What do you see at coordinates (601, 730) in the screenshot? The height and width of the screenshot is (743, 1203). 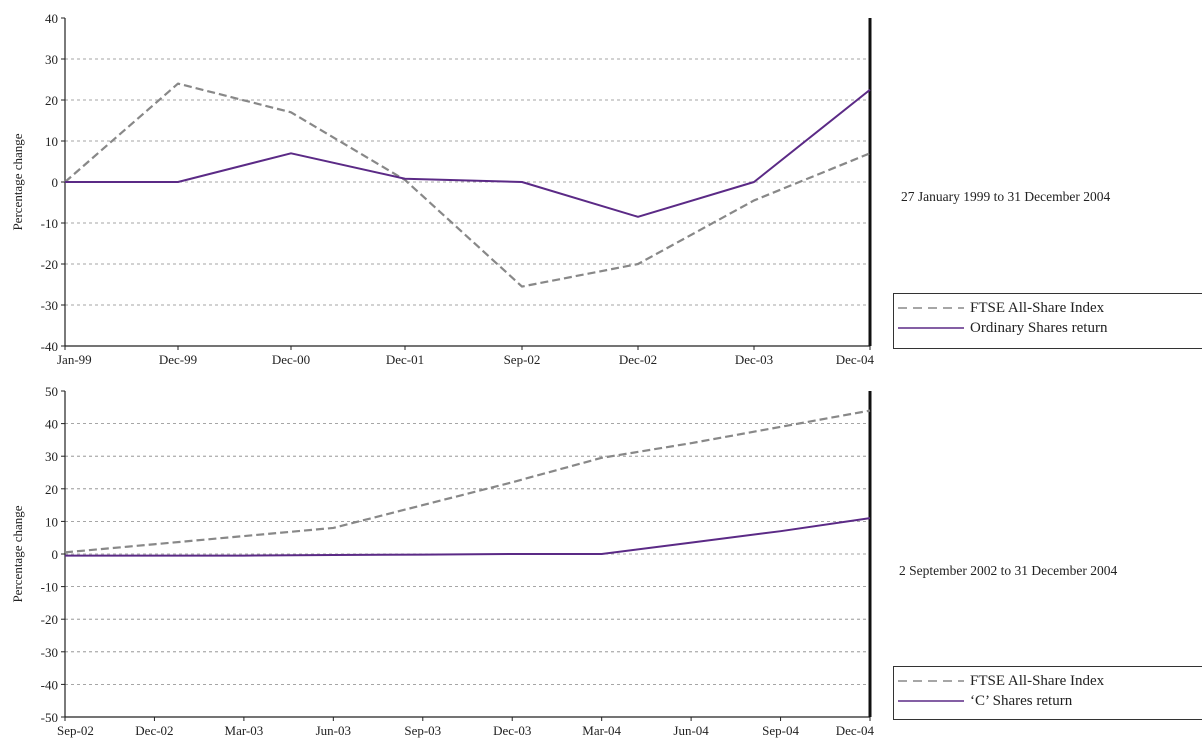 I see `x-tick-label: Mar-04` at bounding box center [601, 730].